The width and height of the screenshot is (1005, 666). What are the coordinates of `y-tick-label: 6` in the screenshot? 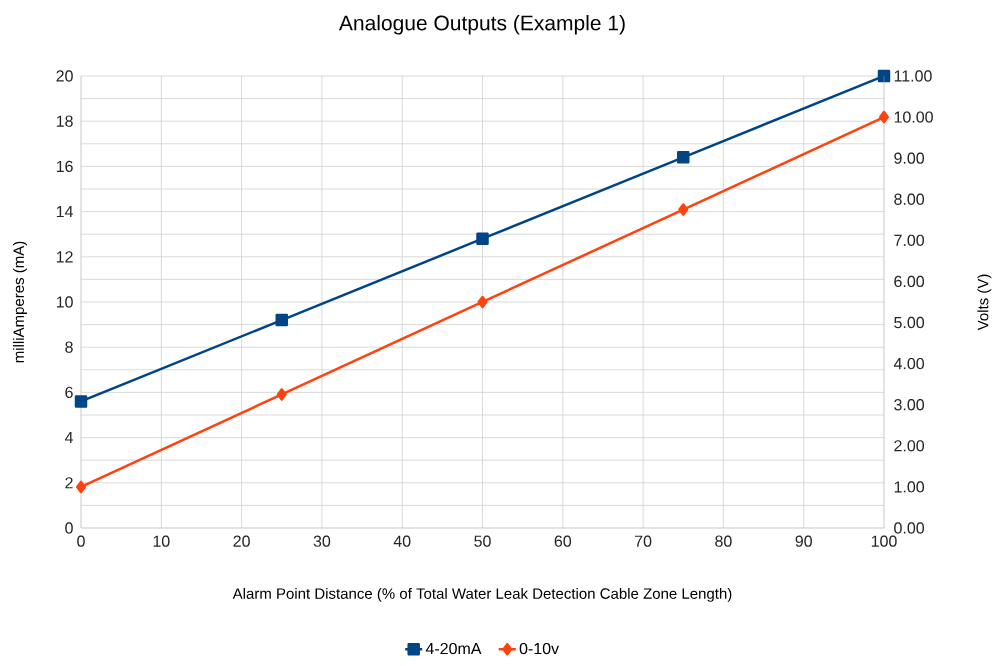 It's located at (69, 392).